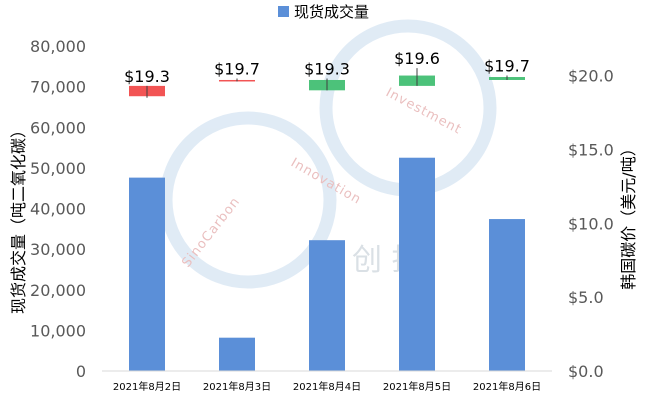 The image size is (652, 407). What do you see at coordinates (507, 386) in the screenshot?
I see `x-category-label: 2021年8月6日` at bounding box center [507, 386].